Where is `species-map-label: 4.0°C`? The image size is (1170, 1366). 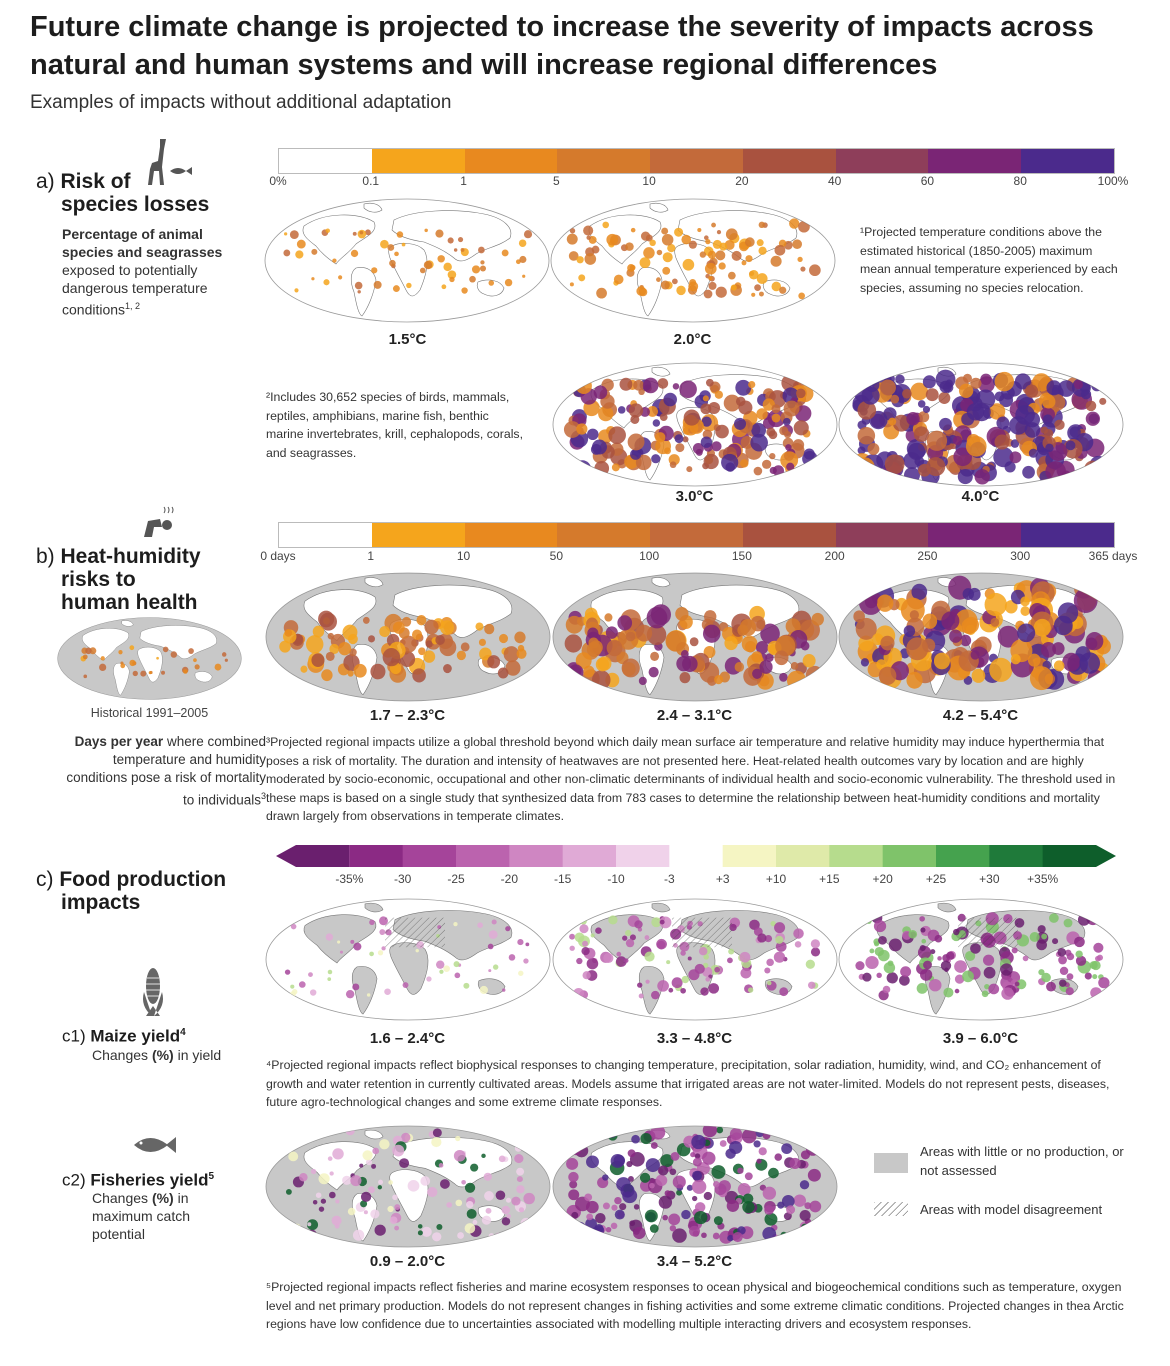
species-map-label: 4.0°C is located at coordinates (980, 496).